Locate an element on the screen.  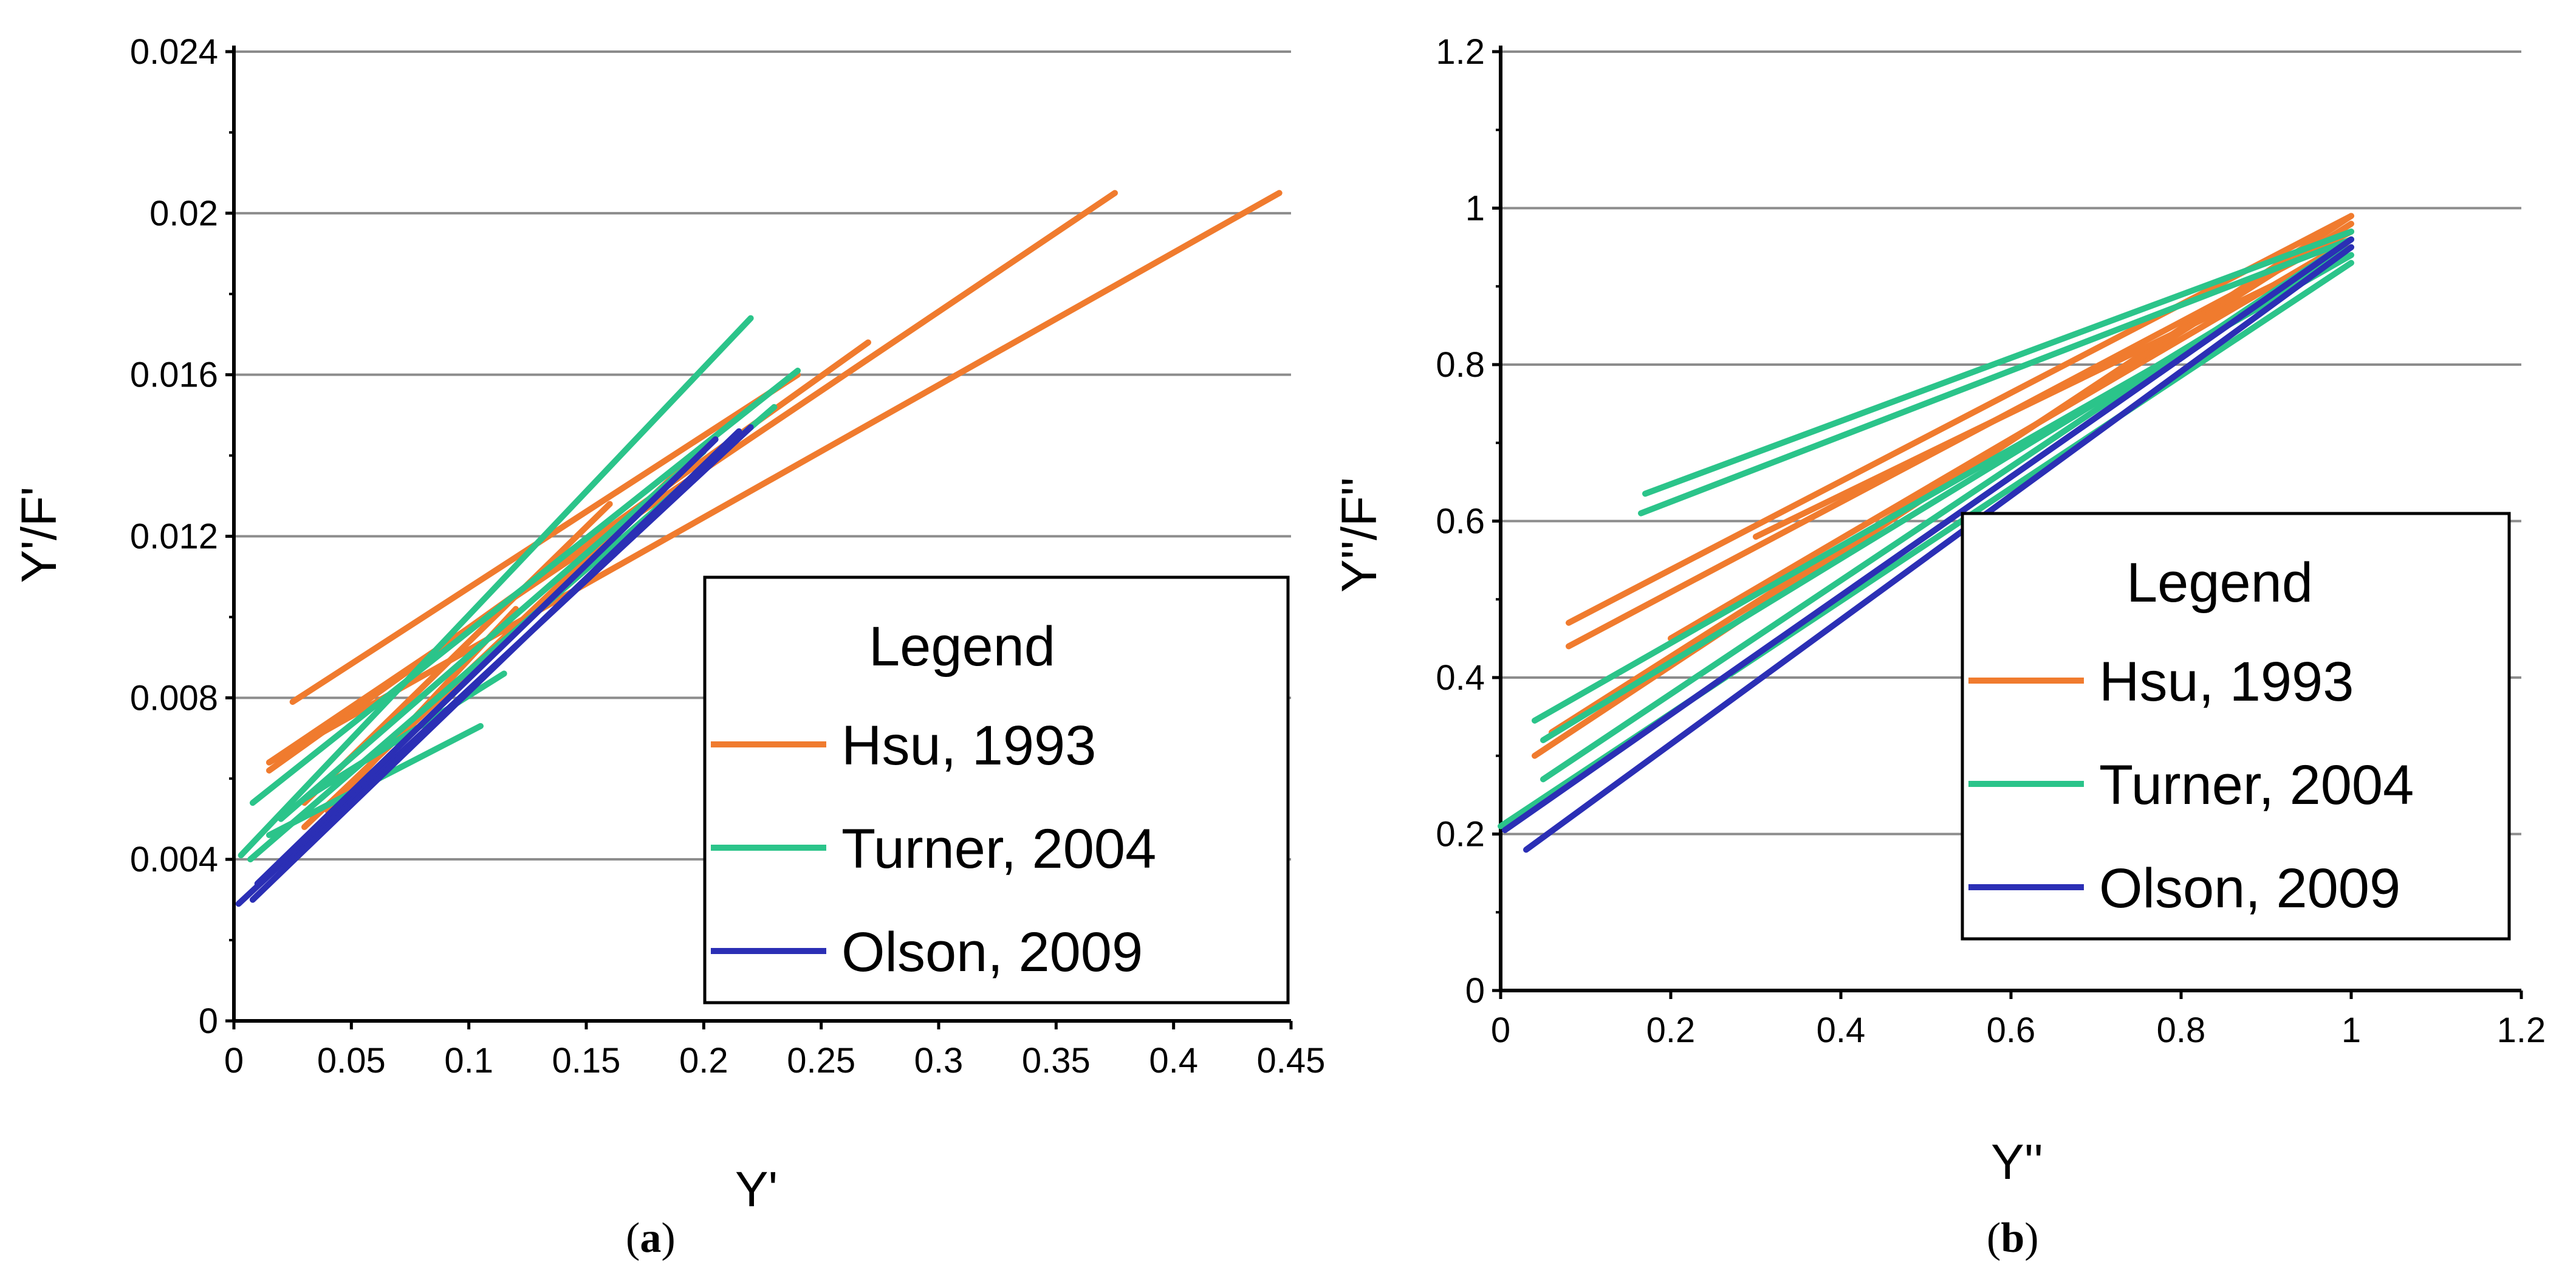
legend-label-b-0: Hsu, 1993 is located at coordinates (2226, 682).